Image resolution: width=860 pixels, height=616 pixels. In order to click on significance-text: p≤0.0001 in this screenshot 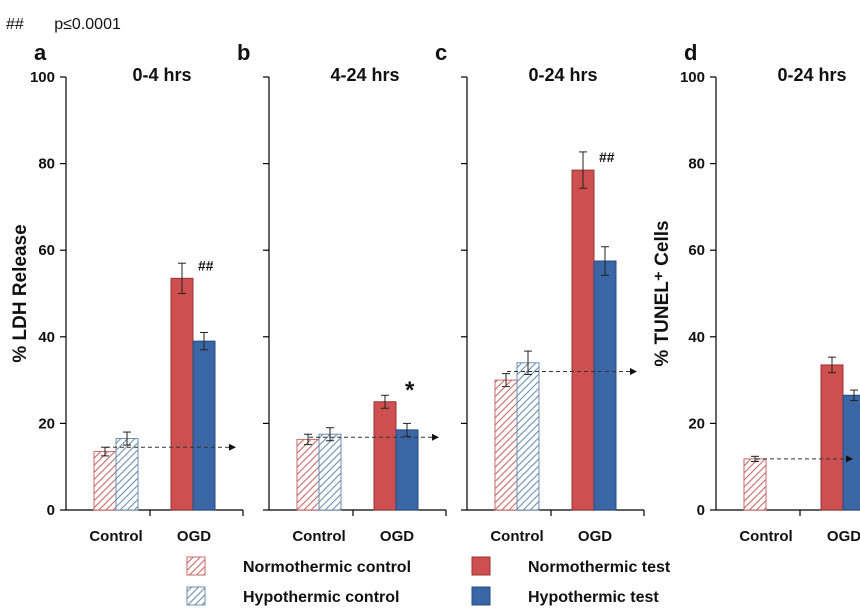, I will do `click(87, 24)`.